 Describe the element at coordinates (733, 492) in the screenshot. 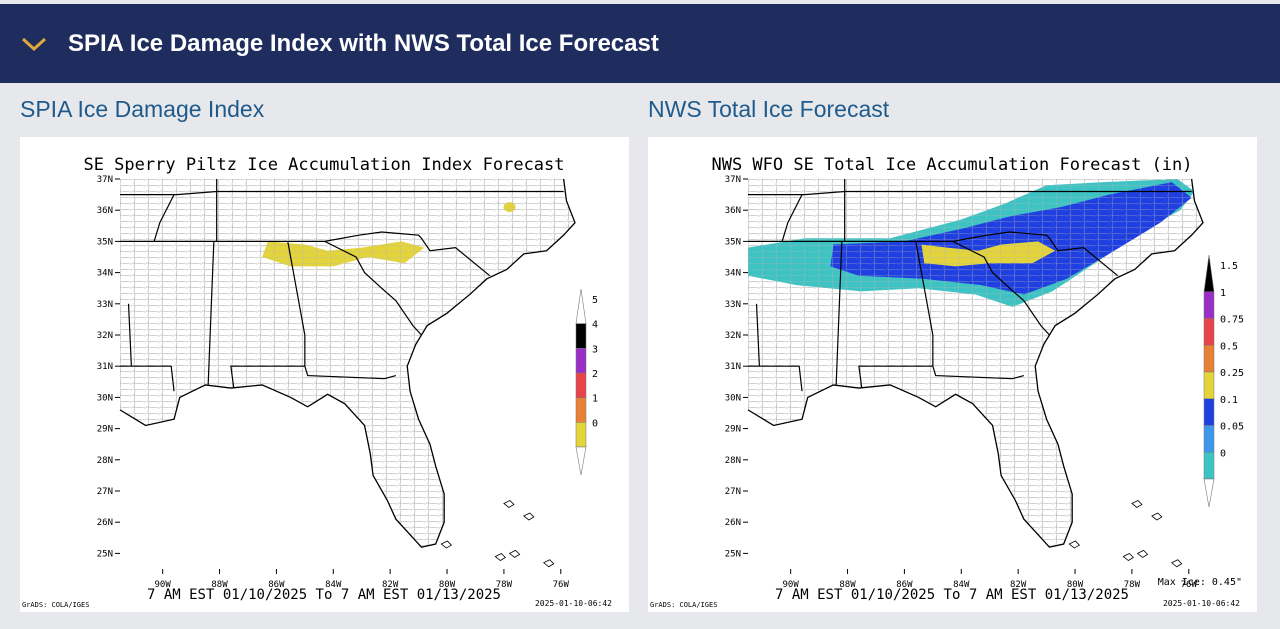

I see `lat-label: 27N` at that location.